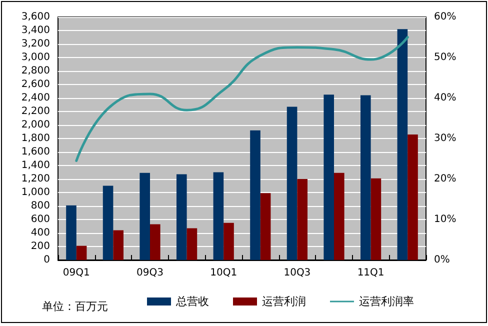 The height and width of the screenshot is (326, 488). Describe the element at coordinates (40, 206) in the screenshot. I see `y-tick-label: 800` at that location.